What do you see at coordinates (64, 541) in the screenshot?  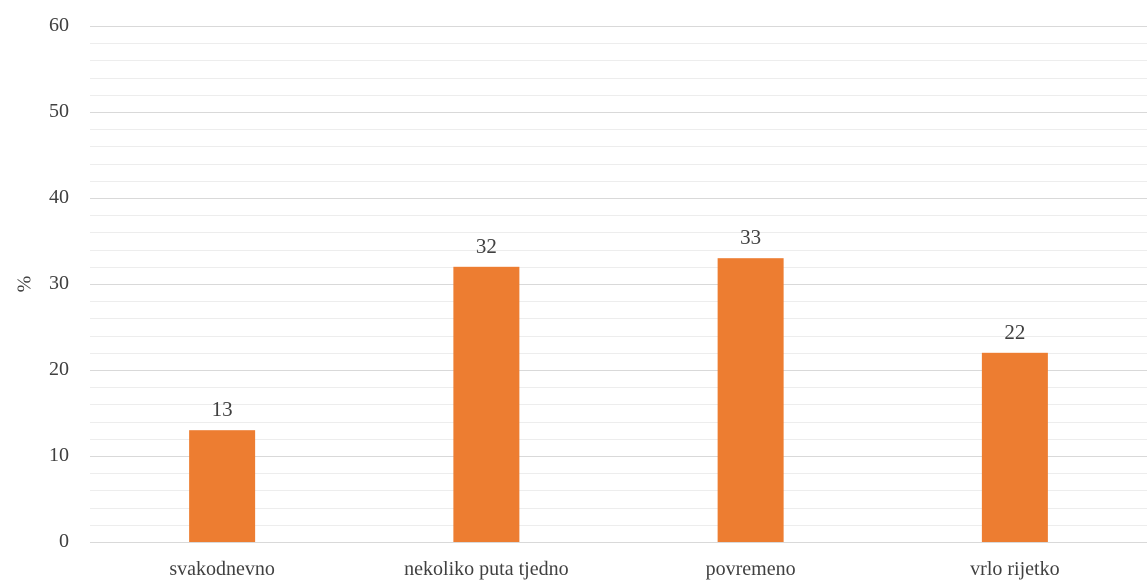 I see `y-tick-label: 0` at bounding box center [64, 541].